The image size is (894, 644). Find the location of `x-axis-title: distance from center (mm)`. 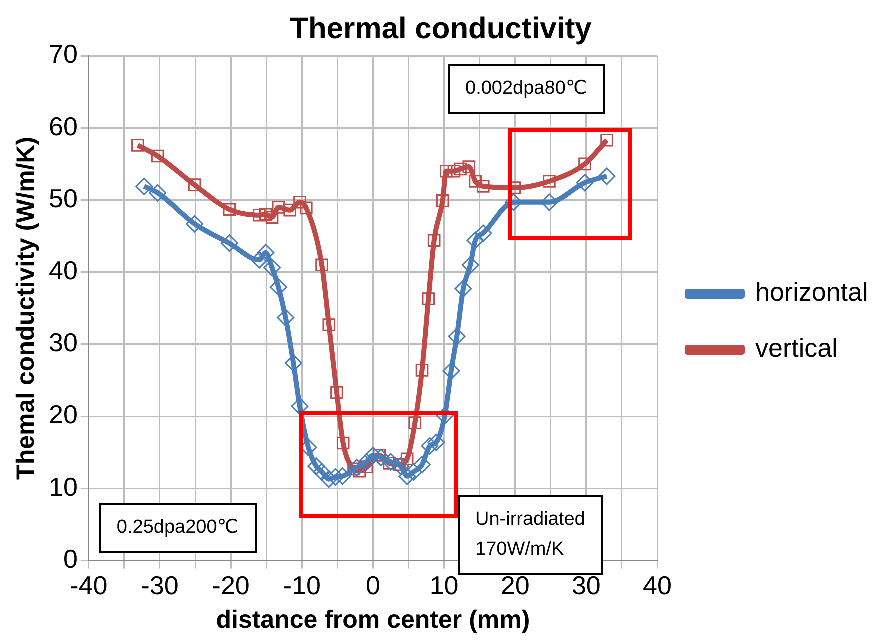

x-axis-title: distance from center (mm) is located at coordinates (373, 620).